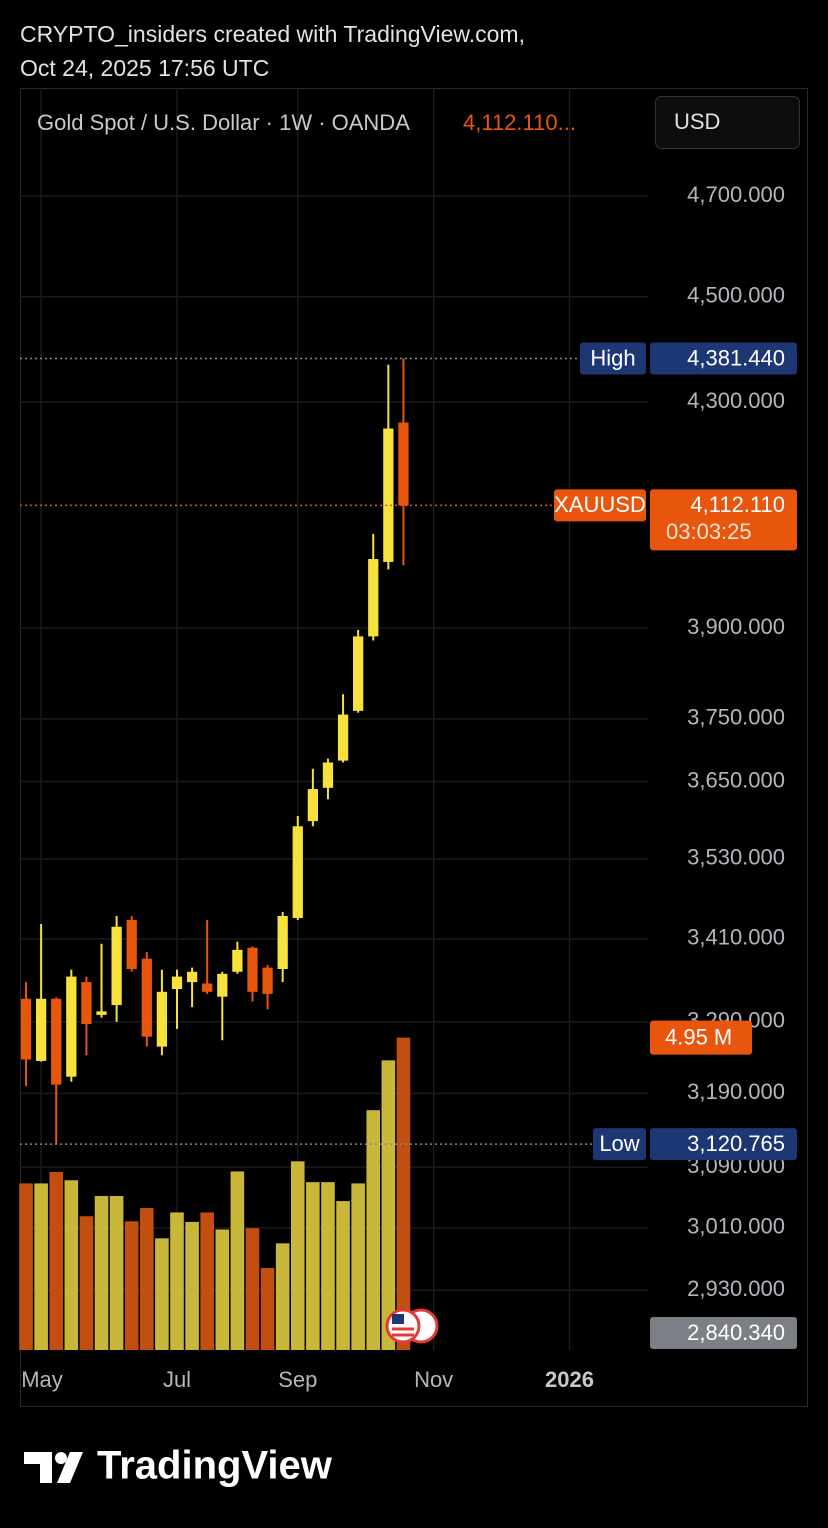 The width and height of the screenshot is (828, 1528). Describe the element at coordinates (736, 717) in the screenshot. I see `y-tick-label: 3,750.000` at that location.